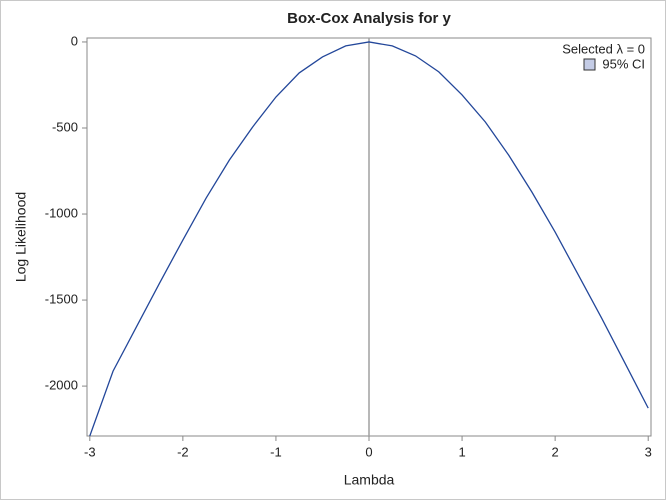 Image resolution: width=666 pixels, height=500 pixels. Describe the element at coordinates (369, 480) in the screenshot. I see `x-axis-label: Lambda` at that location.